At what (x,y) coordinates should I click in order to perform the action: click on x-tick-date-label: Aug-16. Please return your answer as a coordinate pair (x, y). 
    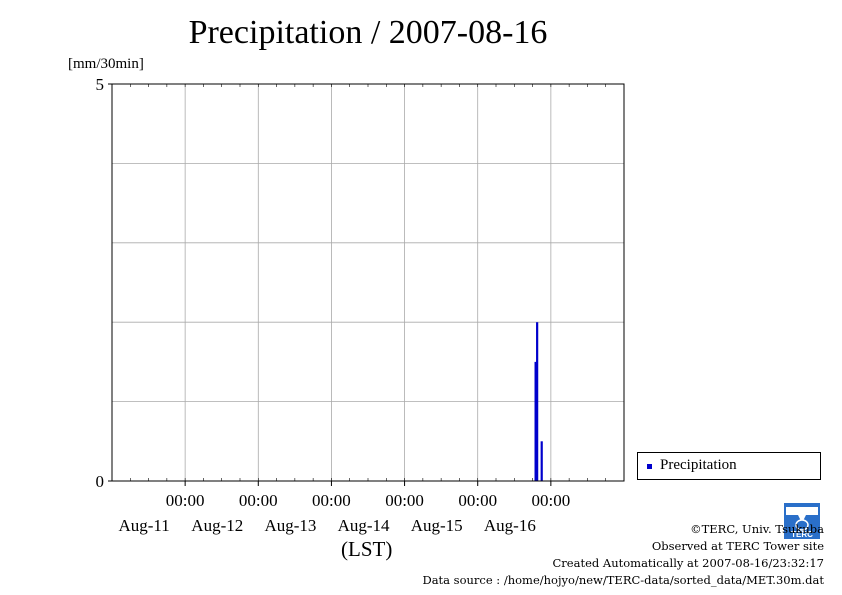
    Looking at the image, I should click on (510, 525).